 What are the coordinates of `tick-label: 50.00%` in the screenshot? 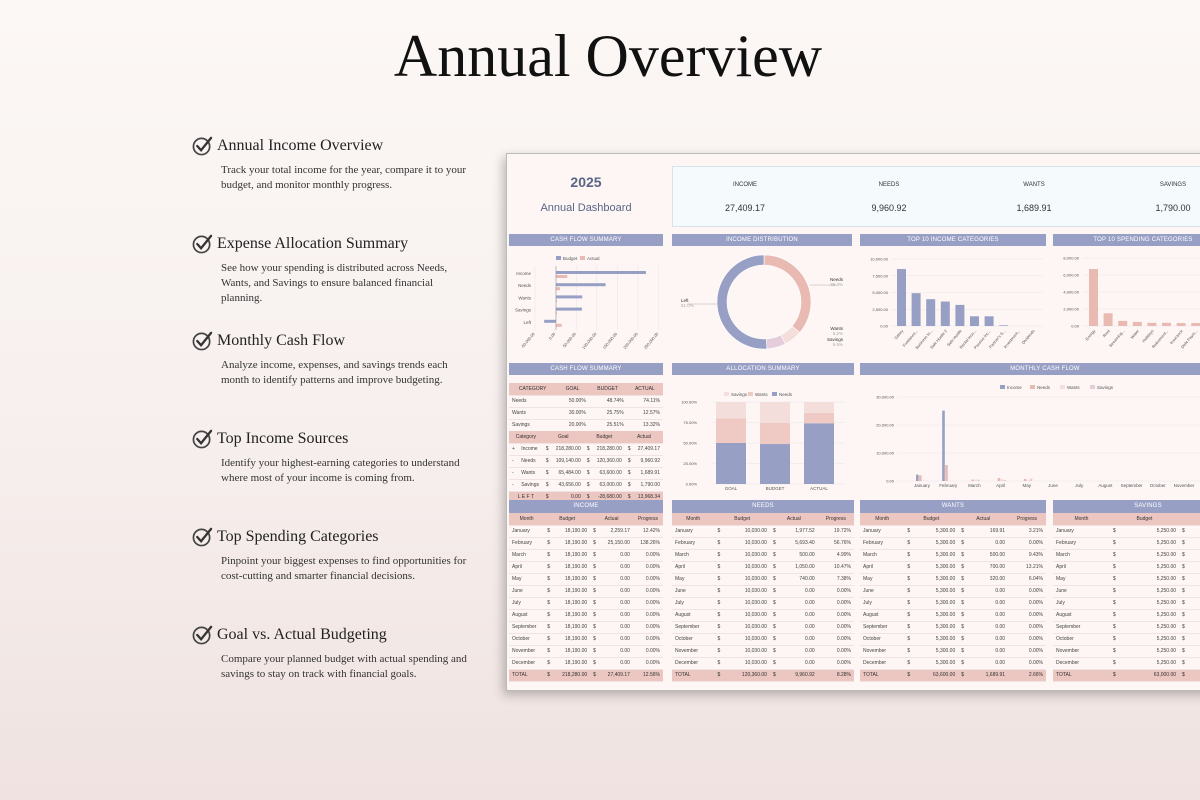 It's located at (690, 443).